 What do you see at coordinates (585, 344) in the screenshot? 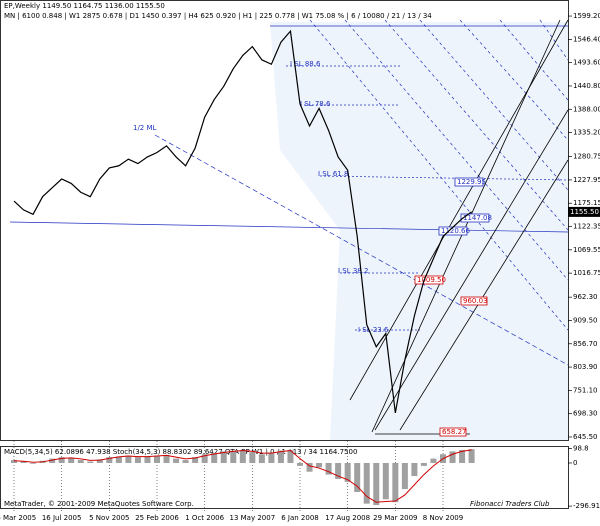
I see `y-tick-label: 856.70` at bounding box center [585, 344].